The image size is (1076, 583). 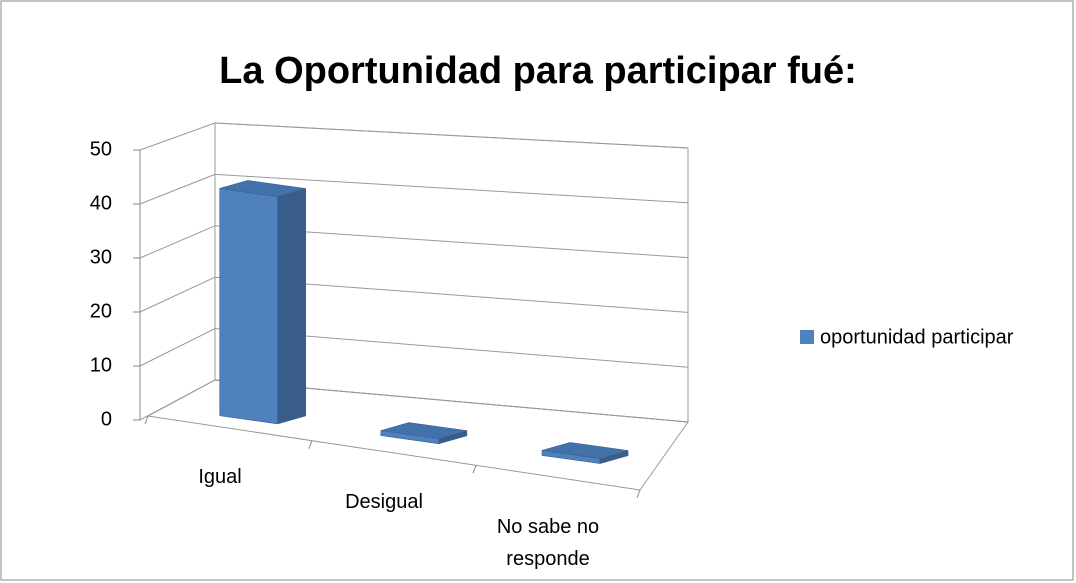 What do you see at coordinates (538, 71) in the screenshot?
I see `chart-title: La Oportunidad para participar fué:` at bounding box center [538, 71].